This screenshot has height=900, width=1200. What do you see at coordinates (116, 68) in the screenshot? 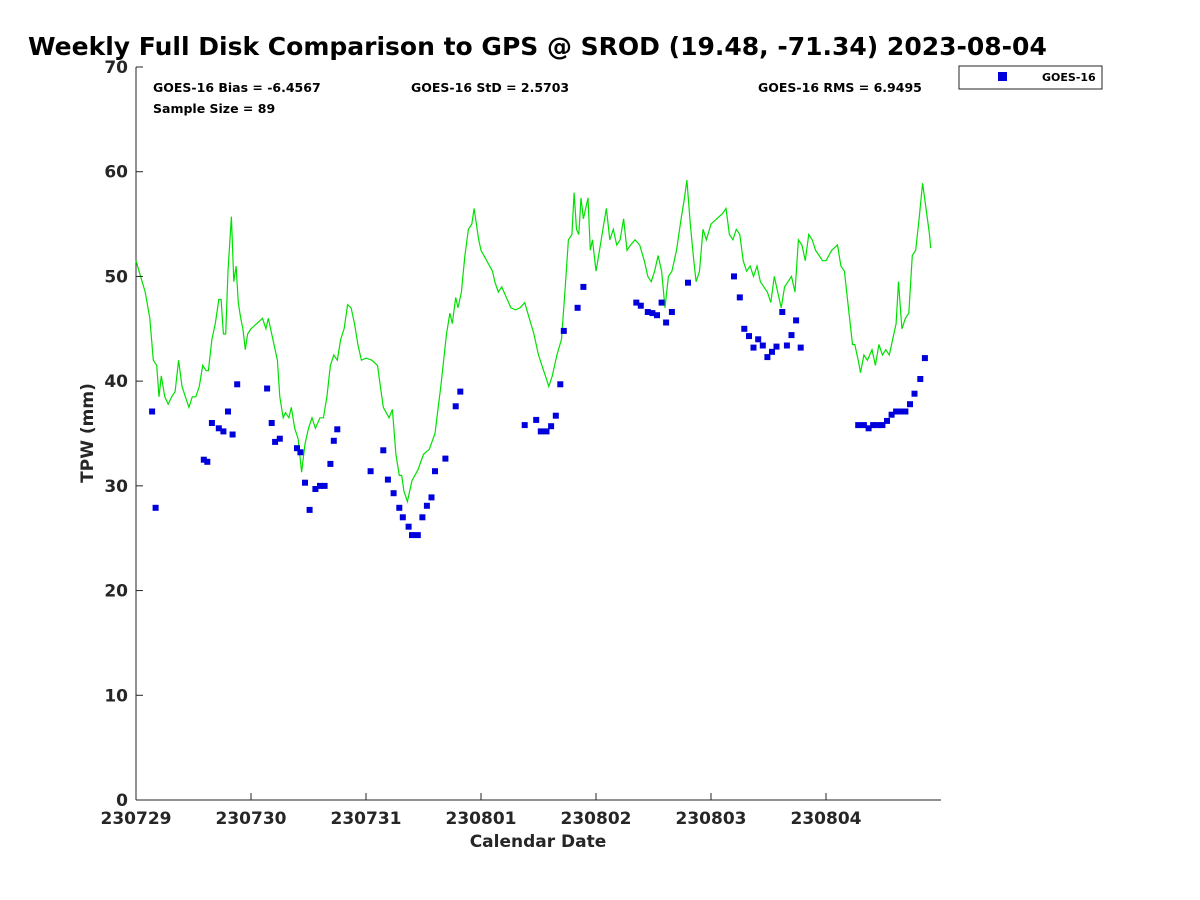
I see `y-tick-label: 70` at bounding box center [116, 68].